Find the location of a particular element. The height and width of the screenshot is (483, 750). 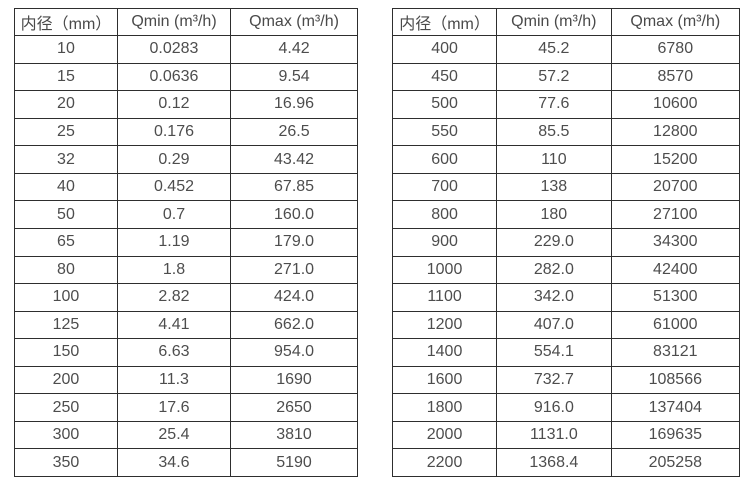

cell: 300 is located at coordinates (66, 435).